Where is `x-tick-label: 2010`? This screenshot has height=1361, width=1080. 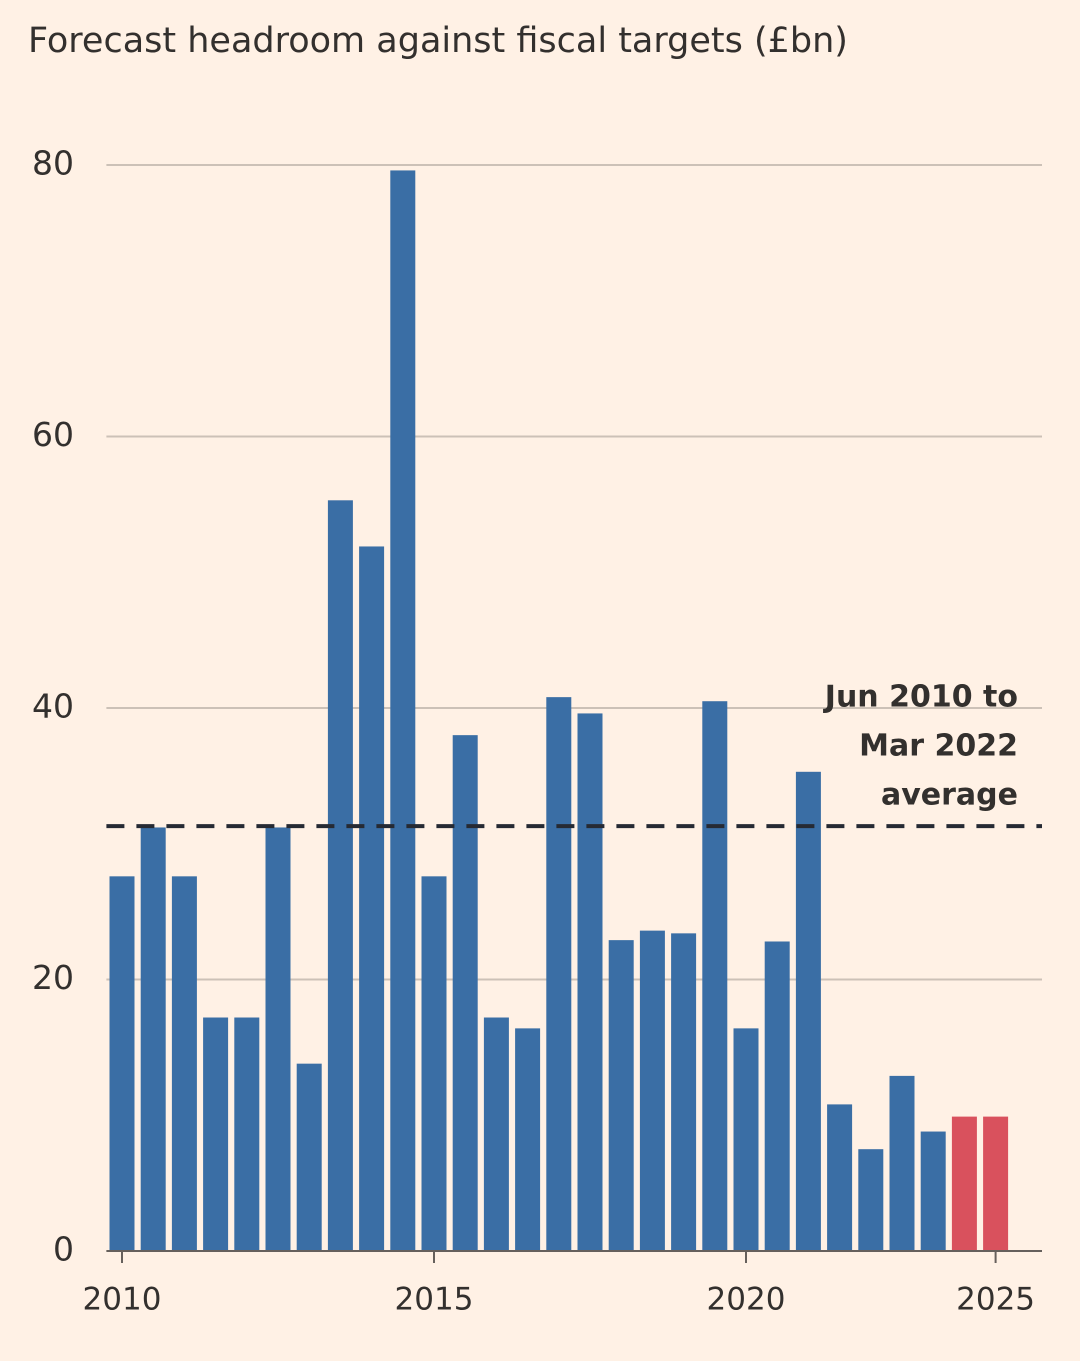
x-tick-label: 2010 is located at coordinates (122, 1300).